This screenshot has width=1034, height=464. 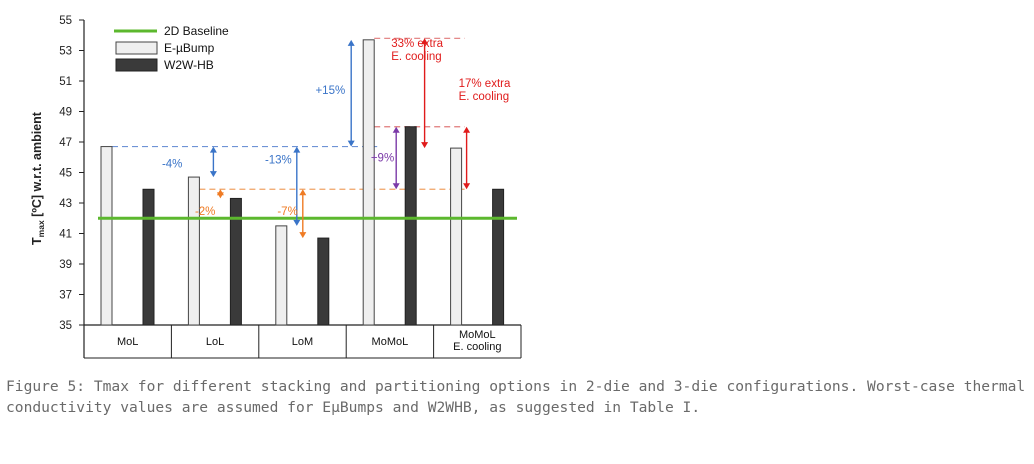 I want to click on category-label: LoL, so click(x=215, y=342).